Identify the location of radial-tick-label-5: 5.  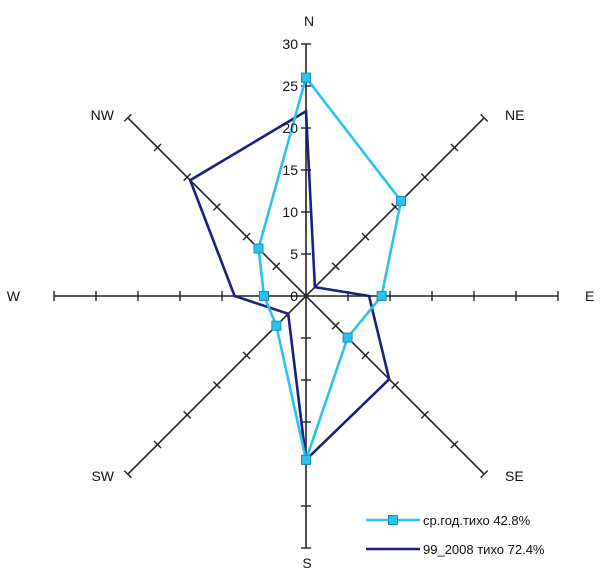
(294, 254).